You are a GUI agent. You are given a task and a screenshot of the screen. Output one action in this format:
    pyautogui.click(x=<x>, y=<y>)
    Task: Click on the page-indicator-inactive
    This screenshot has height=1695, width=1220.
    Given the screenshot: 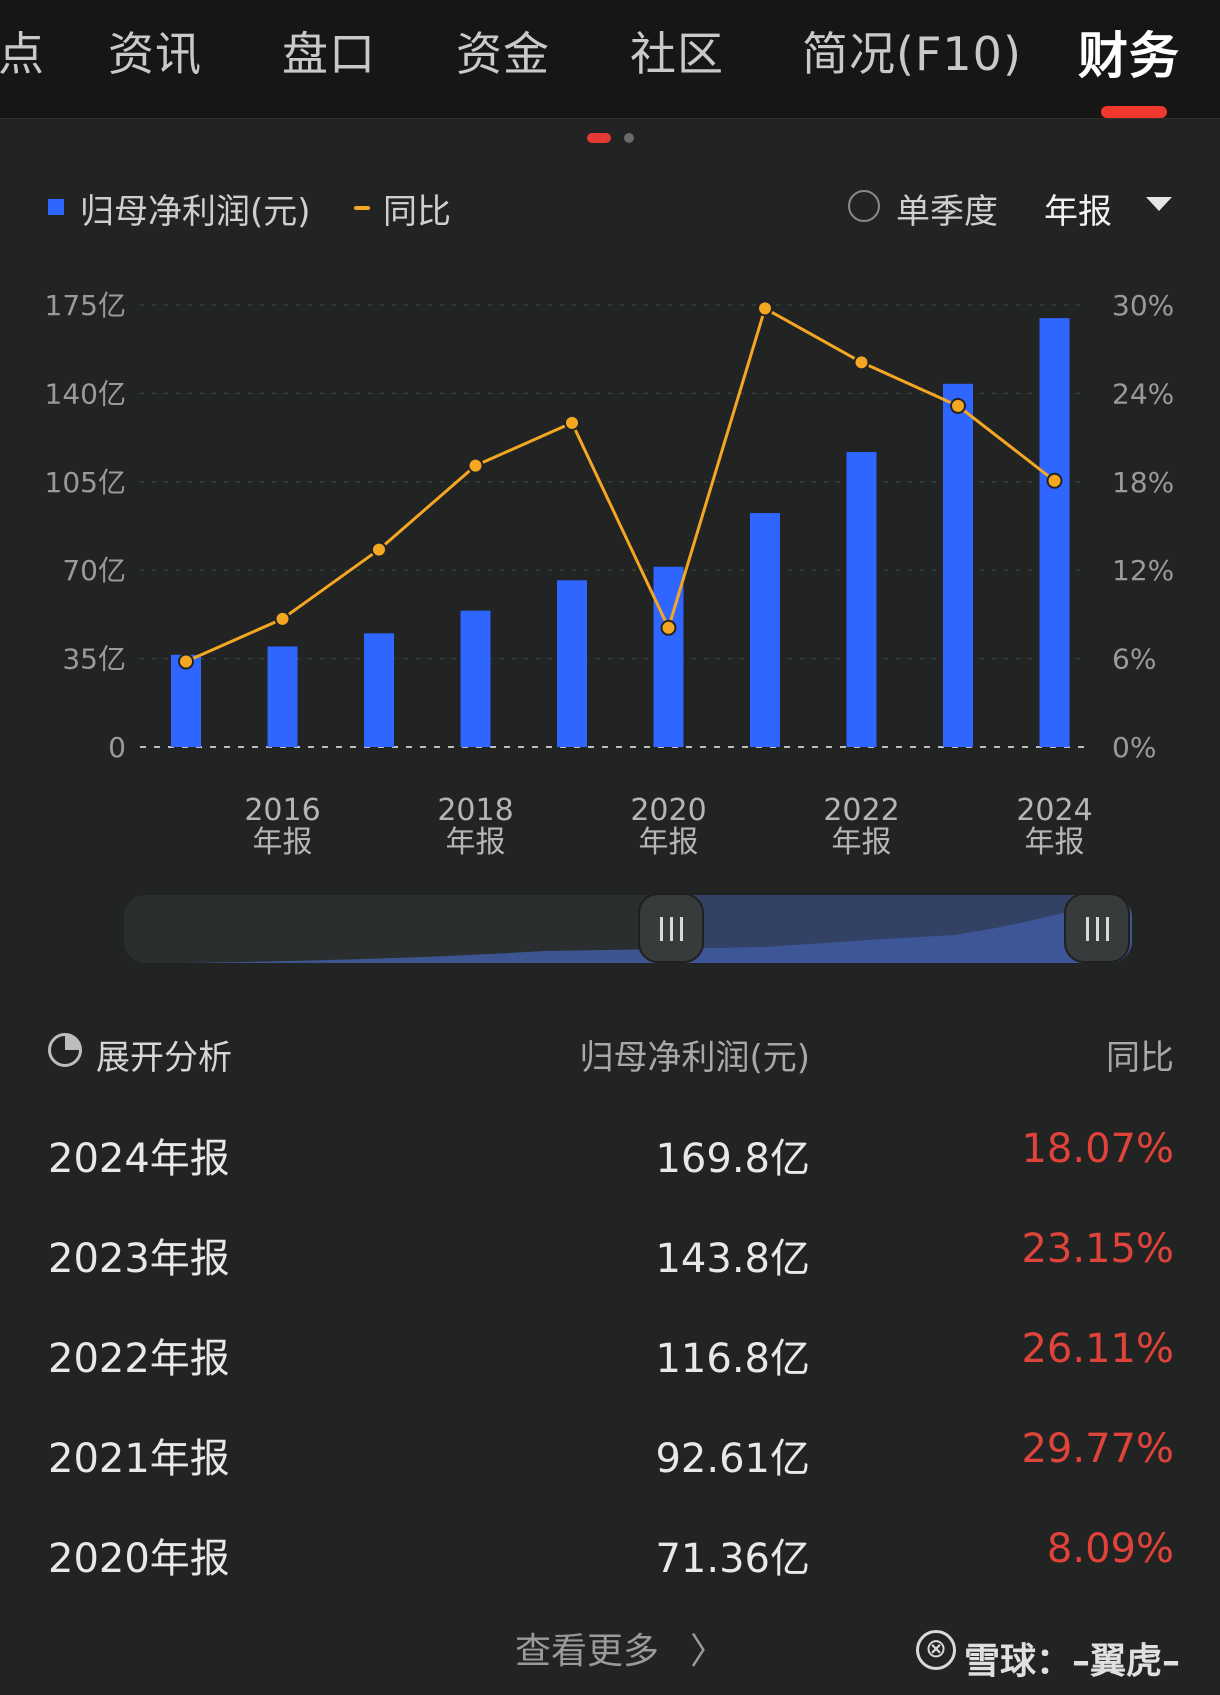 What is the action you would take?
    pyautogui.click(x=629, y=138)
    